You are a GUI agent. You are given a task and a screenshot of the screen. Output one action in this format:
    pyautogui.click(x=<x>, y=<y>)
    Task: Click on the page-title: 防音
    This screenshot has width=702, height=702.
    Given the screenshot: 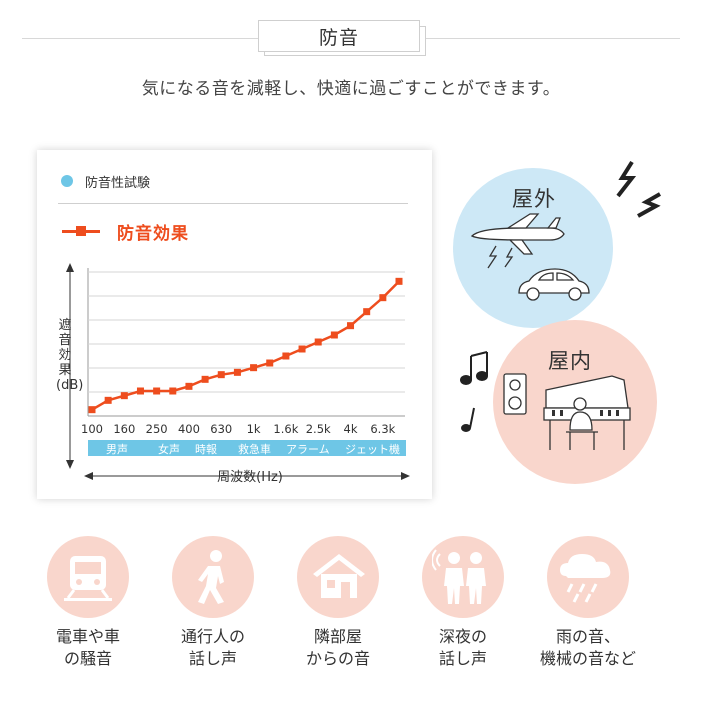 What is the action you would take?
    pyautogui.click(x=339, y=36)
    